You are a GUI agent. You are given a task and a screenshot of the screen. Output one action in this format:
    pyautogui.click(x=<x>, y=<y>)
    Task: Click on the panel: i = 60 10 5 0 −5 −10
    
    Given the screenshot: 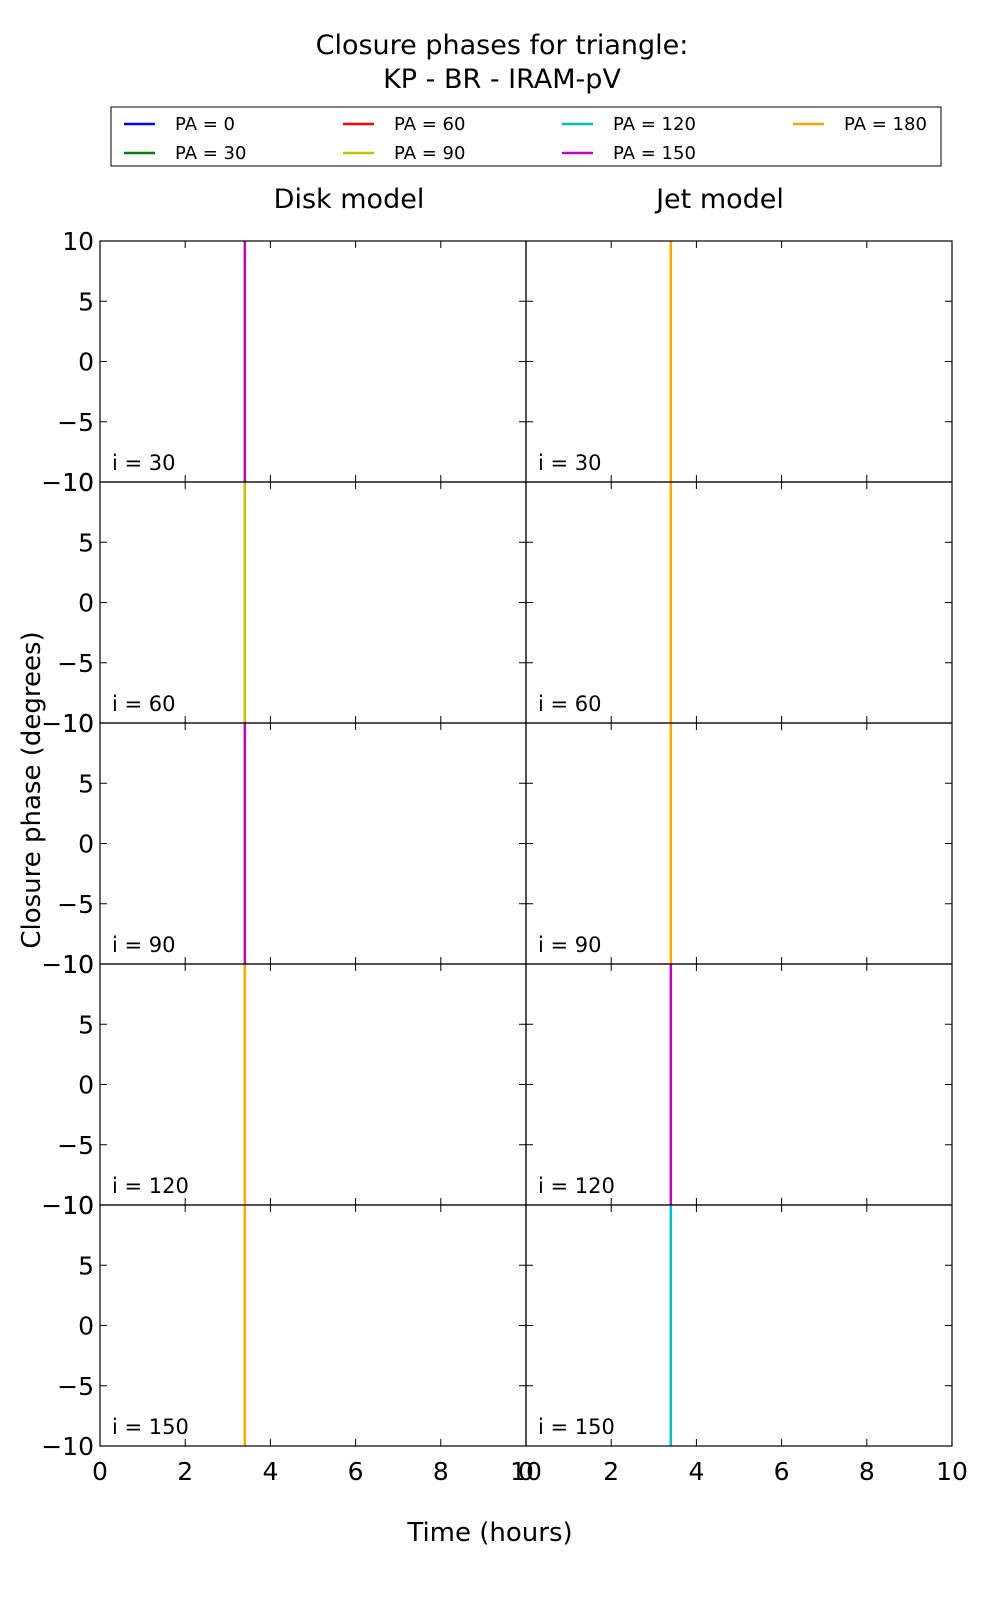 What is the action you would take?
    pyautogui.click(x=284, y=603)
    